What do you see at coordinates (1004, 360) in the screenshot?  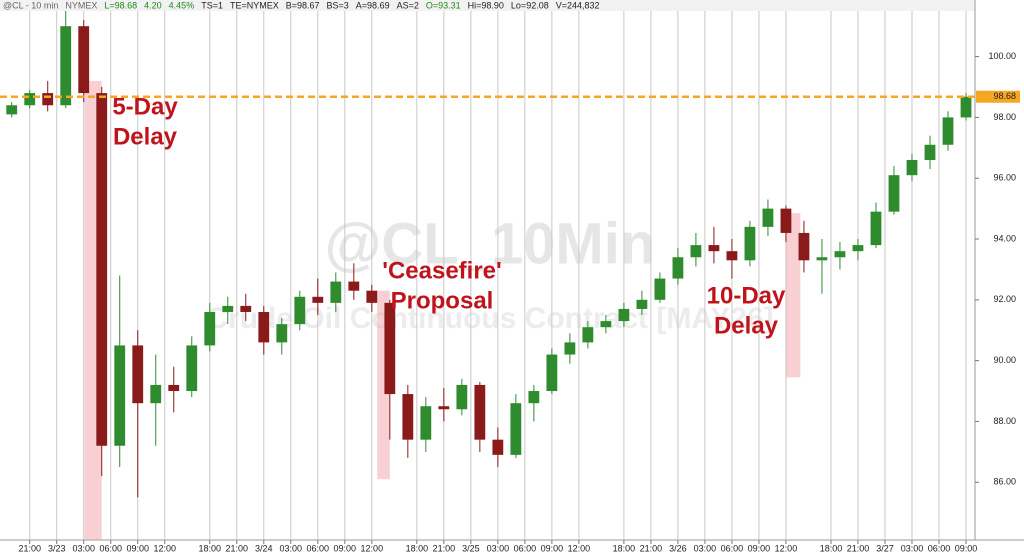 I see `y-tick-label: 90.00` at bounding box center [1004, 360].